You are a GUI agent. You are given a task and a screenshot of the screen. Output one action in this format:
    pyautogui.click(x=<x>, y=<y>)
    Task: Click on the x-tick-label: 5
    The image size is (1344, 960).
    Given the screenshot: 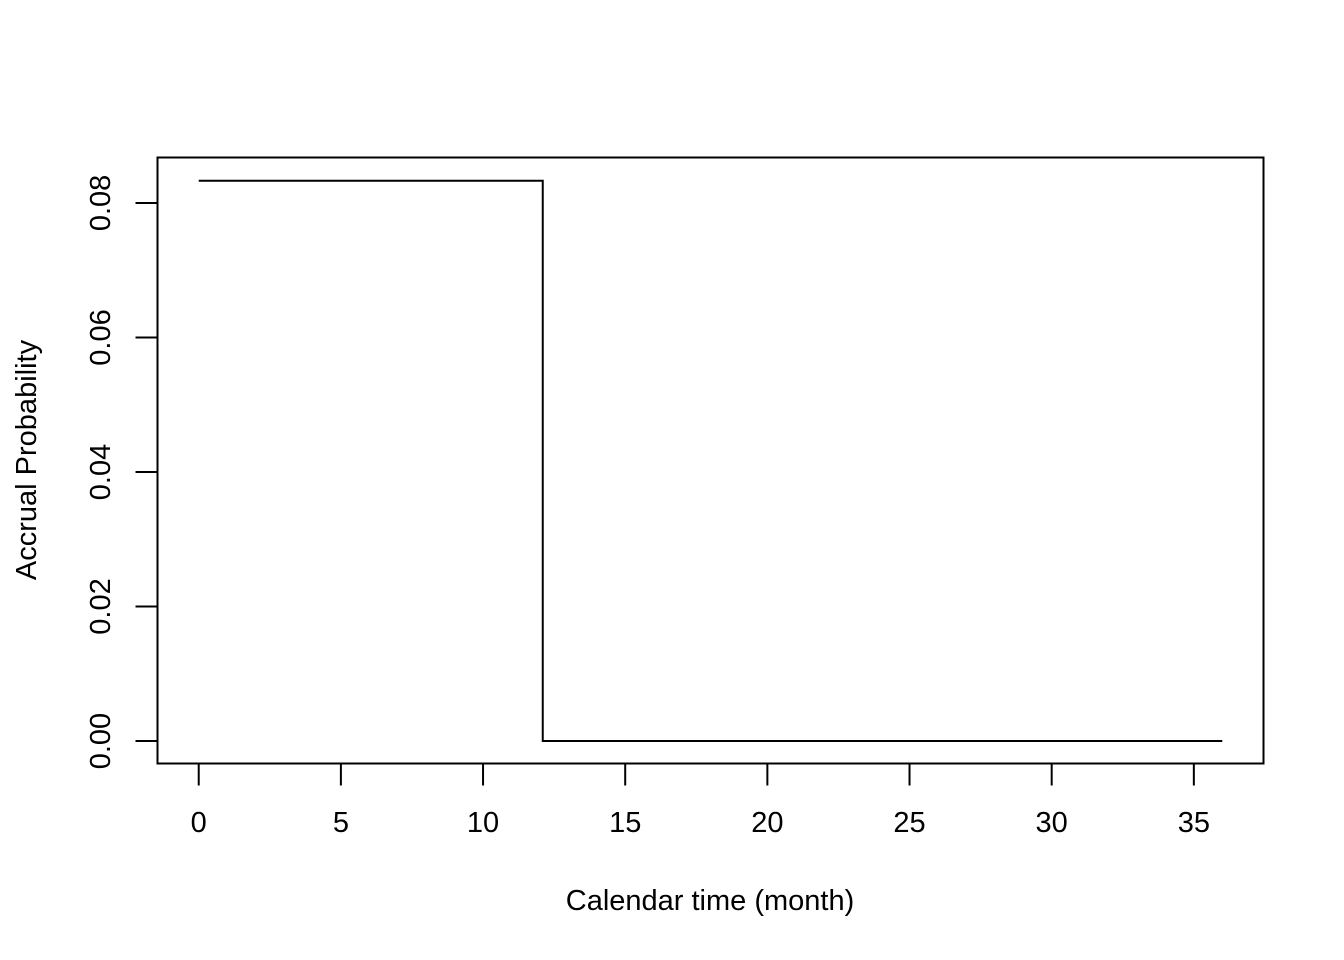 What is the action you would take?
    pyautogui.click(x=341, y=823)
    